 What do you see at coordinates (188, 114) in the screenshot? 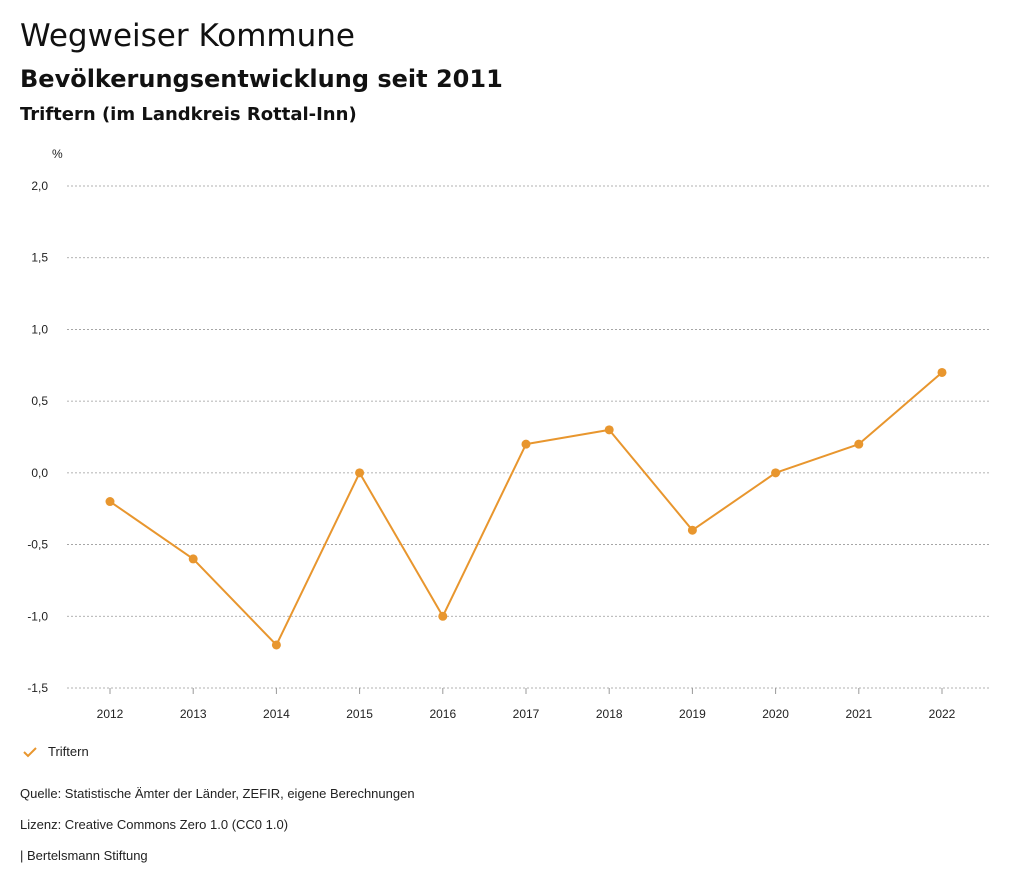
I see `region-label: Triftern (im Landkreis Rottal-Inn)` at bounding box center [188, 114].